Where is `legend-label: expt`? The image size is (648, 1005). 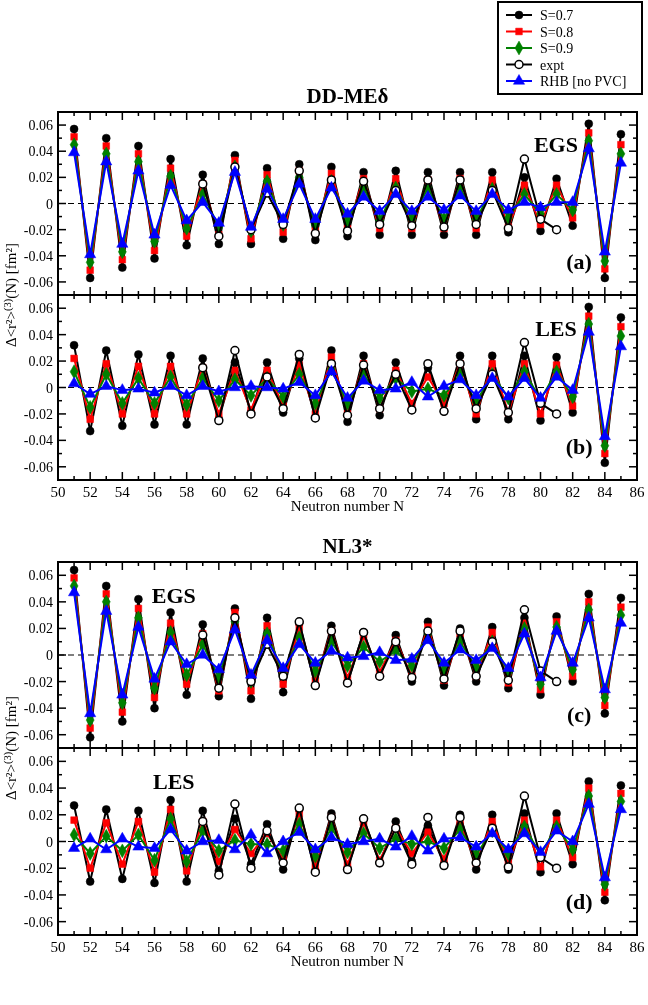
legend-label: expt is located at coordinates (552, 65).